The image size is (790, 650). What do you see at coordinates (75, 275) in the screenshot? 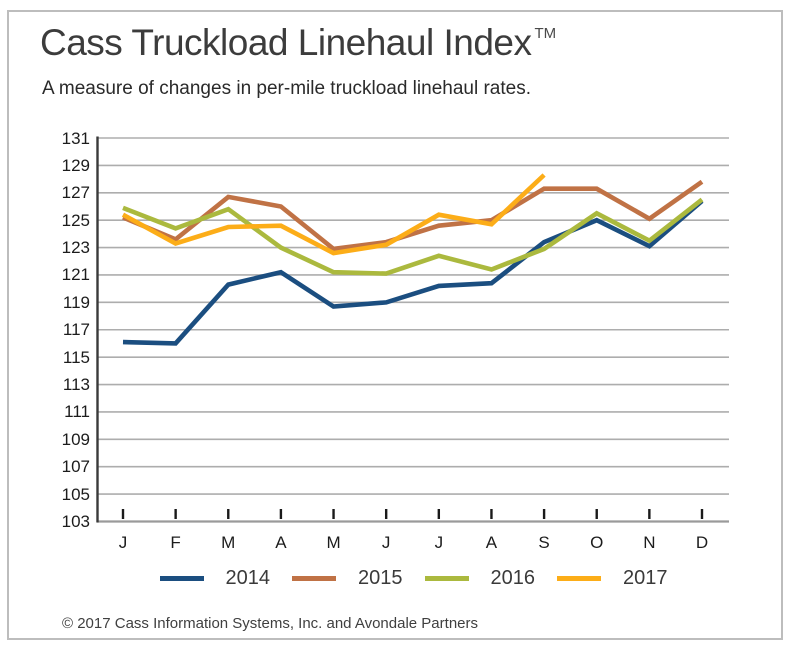
I see `y-axis-label: 121` at bounding box center [75, 275].